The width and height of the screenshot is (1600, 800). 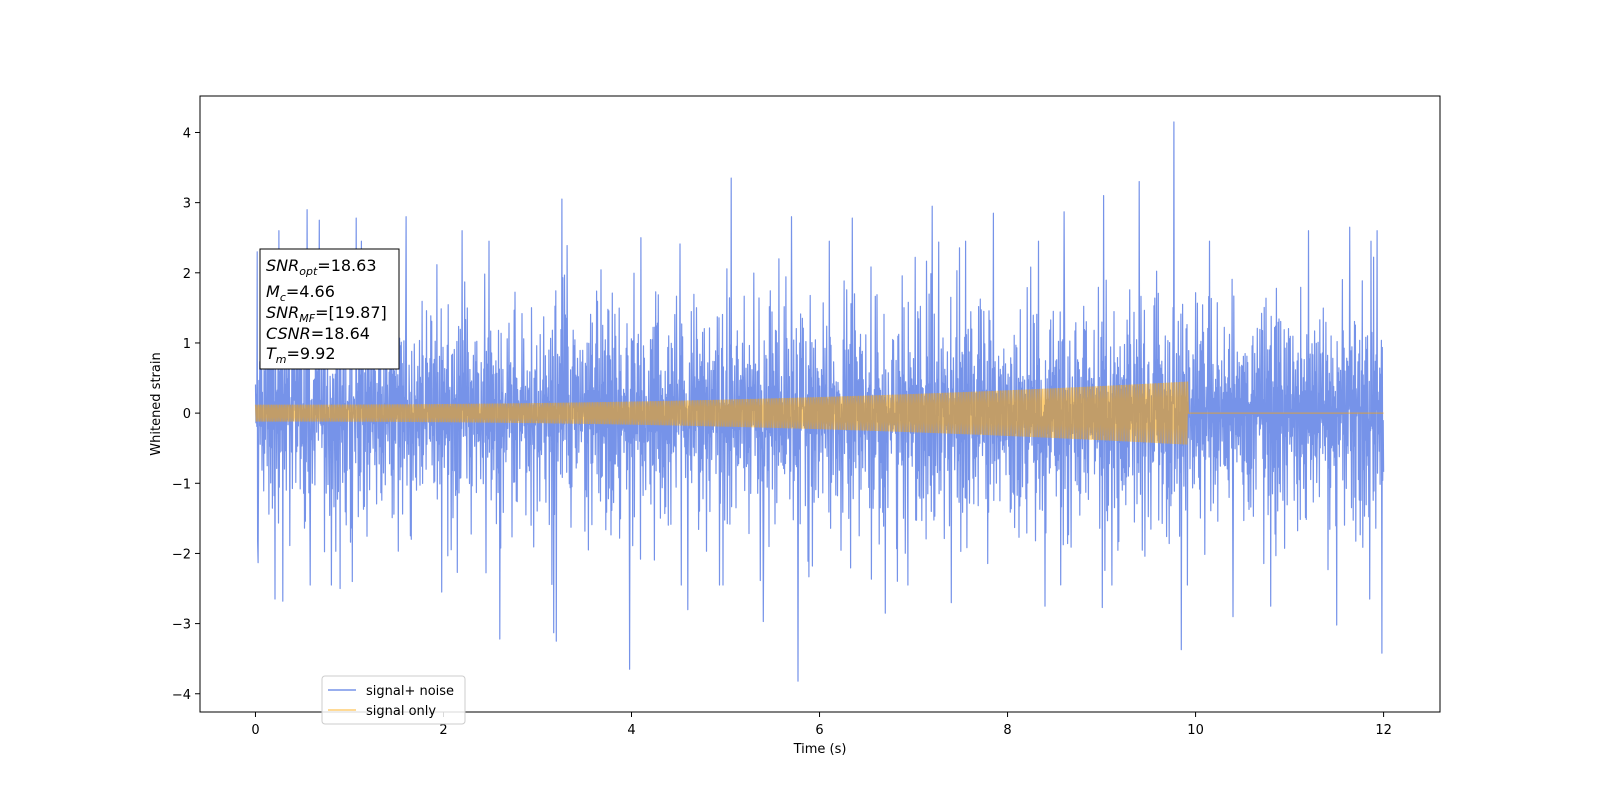 What do you see at coordinates (819, 730) in the screenshot?
I see `x-tick-label: 6` at bounding box center [819, 730].